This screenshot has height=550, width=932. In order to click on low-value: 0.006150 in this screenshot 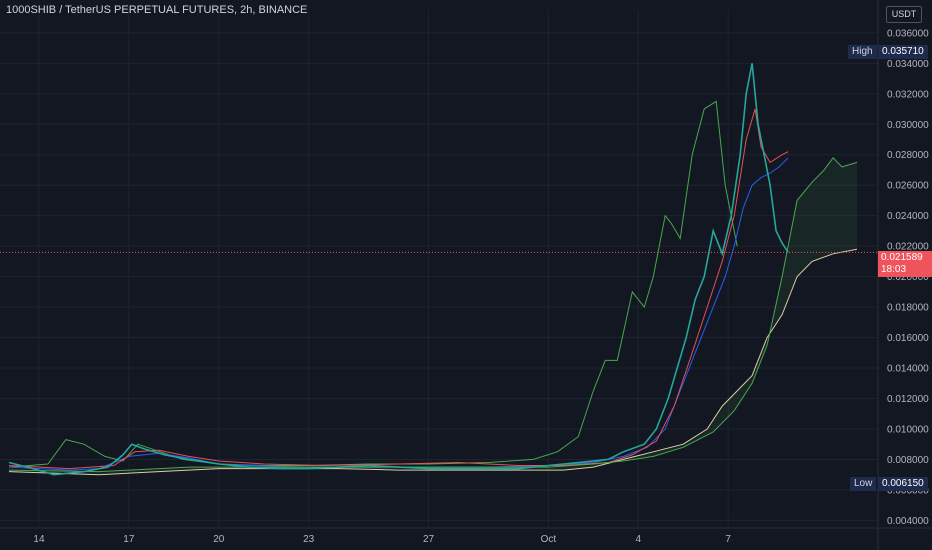, I will do `click(903, 484)`.